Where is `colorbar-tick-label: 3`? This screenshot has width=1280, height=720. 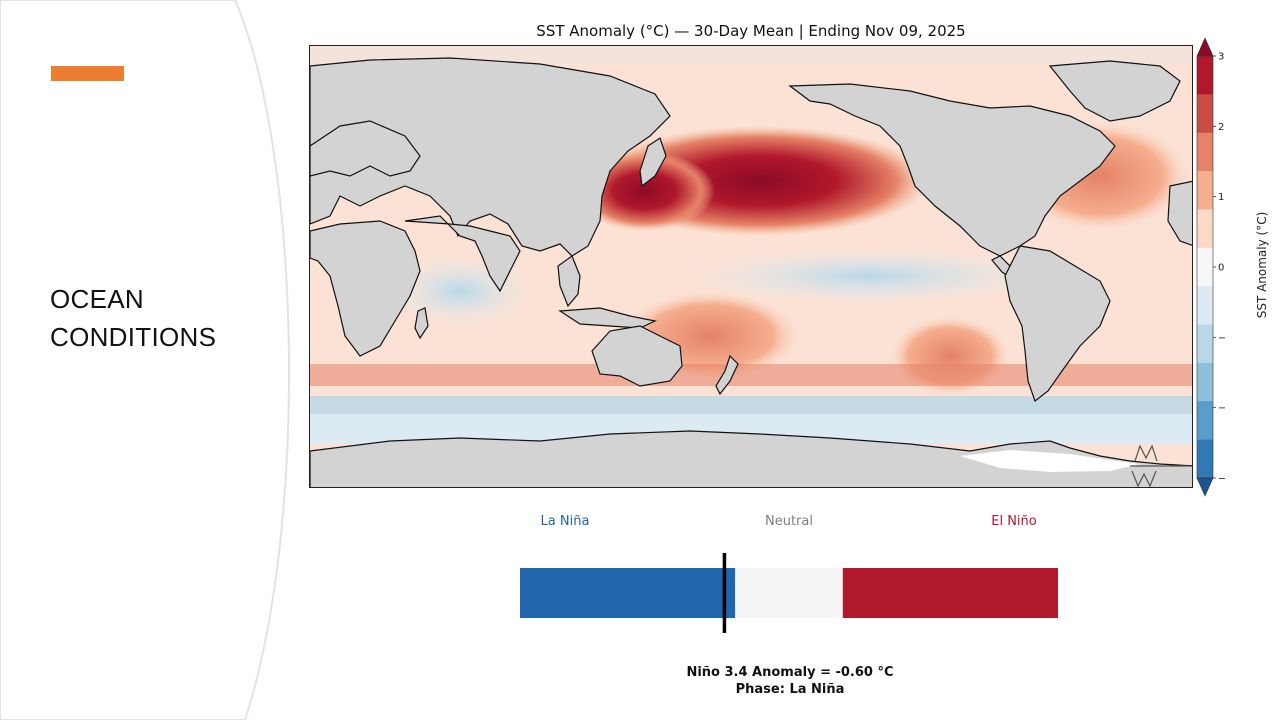
colorbar-tick-label: 3 is located at coordinates (1221, 57).